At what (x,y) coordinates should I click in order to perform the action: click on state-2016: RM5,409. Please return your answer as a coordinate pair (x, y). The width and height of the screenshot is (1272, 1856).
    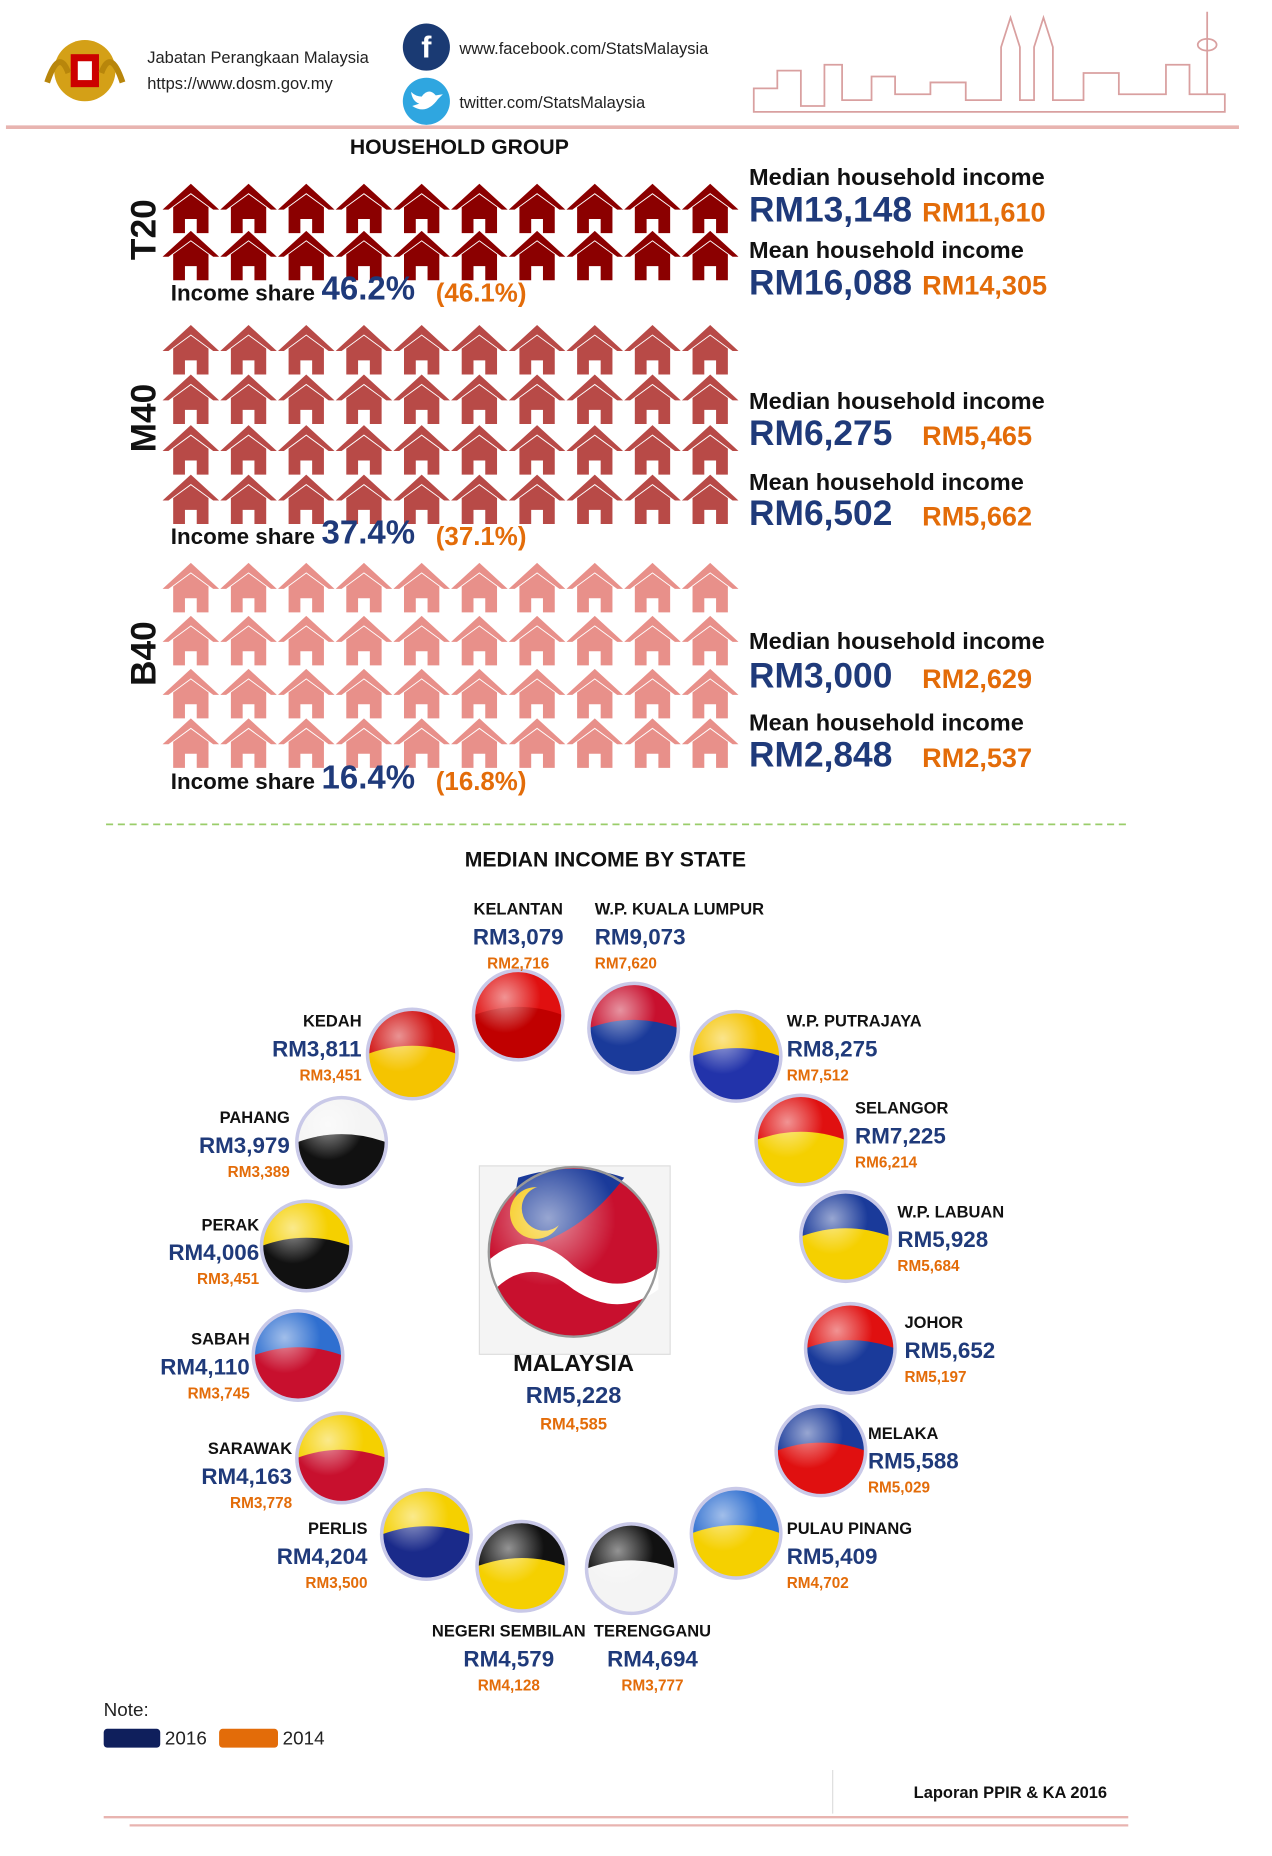
    Looking at the image, I should click on (832, 1556).